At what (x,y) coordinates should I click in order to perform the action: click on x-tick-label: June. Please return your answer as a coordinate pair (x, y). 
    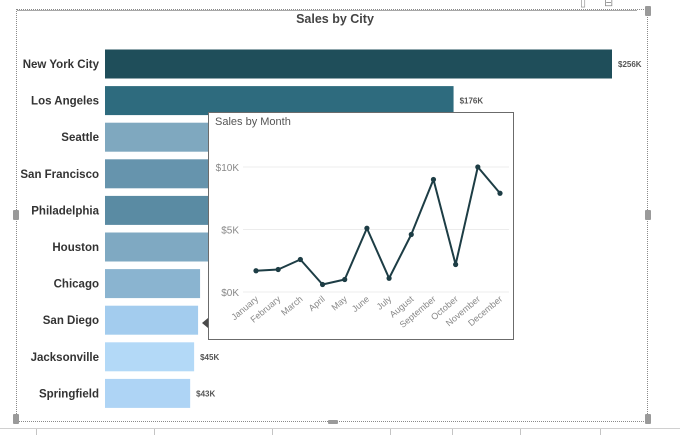
    Looking at the image, I should click on (360, 304).